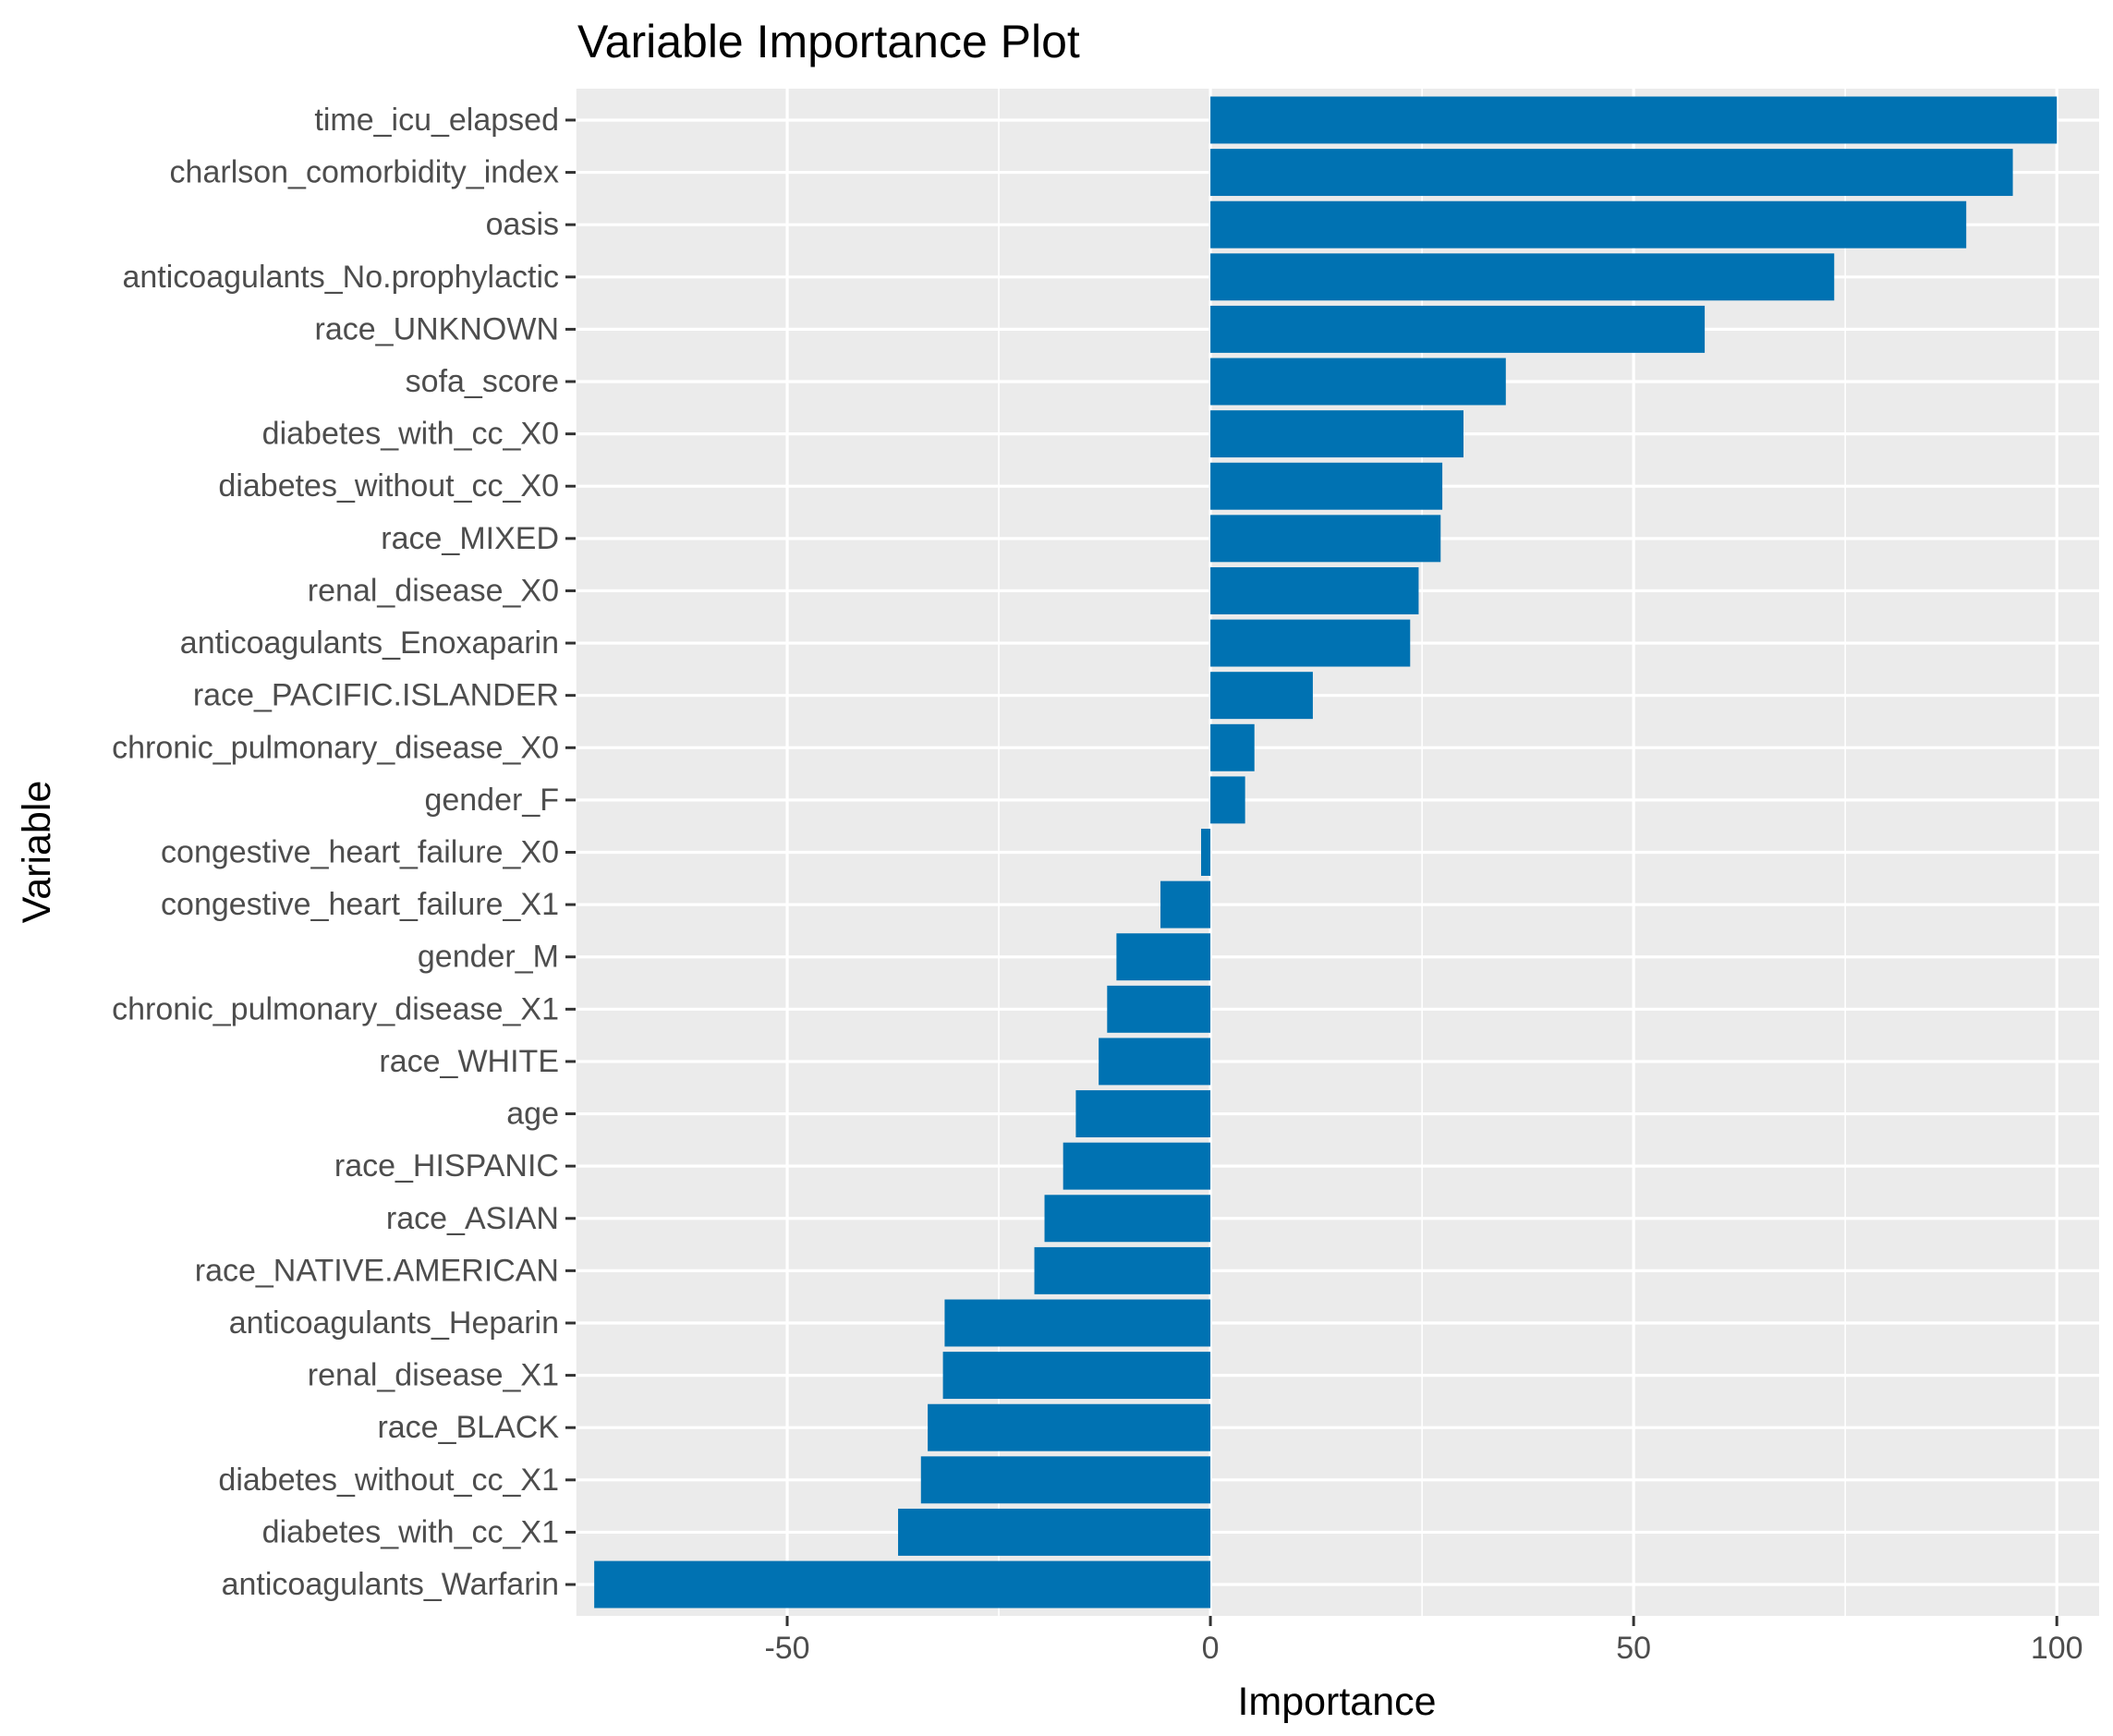 This screenshot has height=1736, width=2113. Describe the element at coordinates (335, 748) in the screenshot. I see `y-tick-label: chronic_pulmonary_disease_X0` at that location.